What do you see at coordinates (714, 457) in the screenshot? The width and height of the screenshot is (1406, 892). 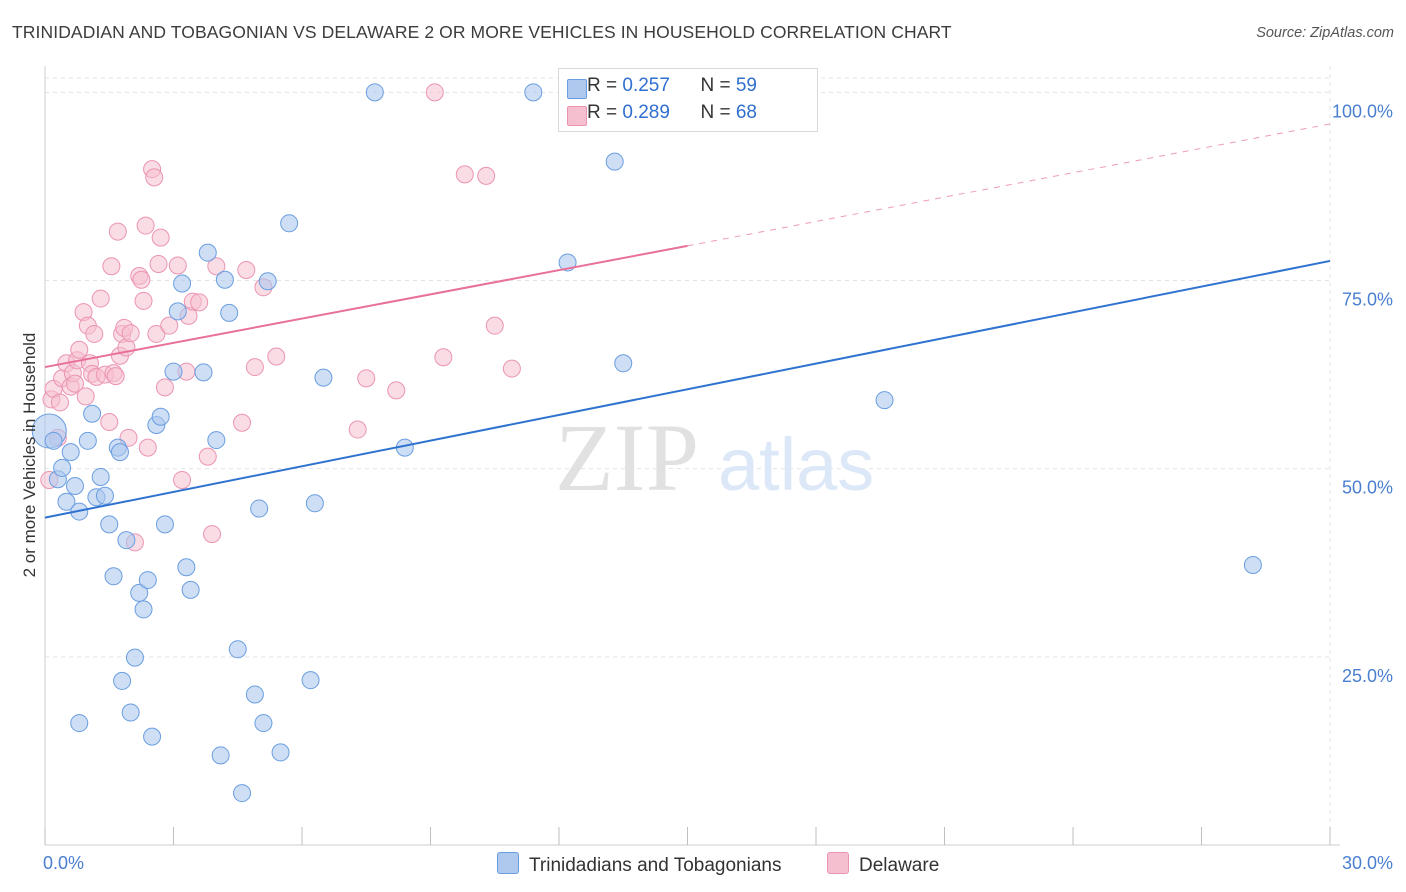 I see `watermark: ZIP atlas` at bounding box center [714, 457].